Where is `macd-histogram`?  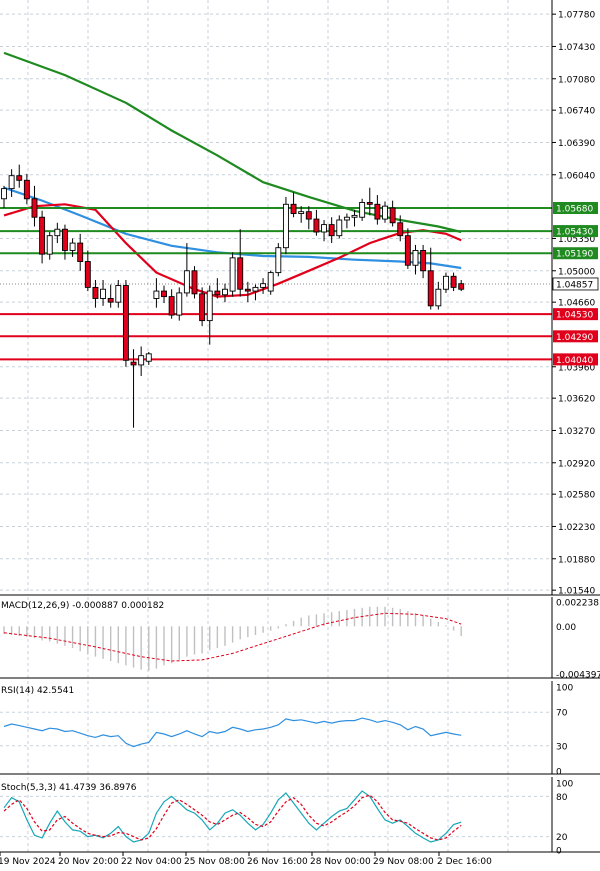
macd-histogram is located at coordinates (232, 638).